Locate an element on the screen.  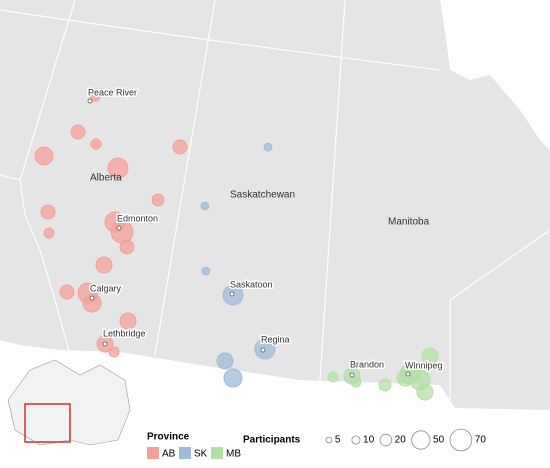
city-label: Brandon is located at coordinates (367, 364).